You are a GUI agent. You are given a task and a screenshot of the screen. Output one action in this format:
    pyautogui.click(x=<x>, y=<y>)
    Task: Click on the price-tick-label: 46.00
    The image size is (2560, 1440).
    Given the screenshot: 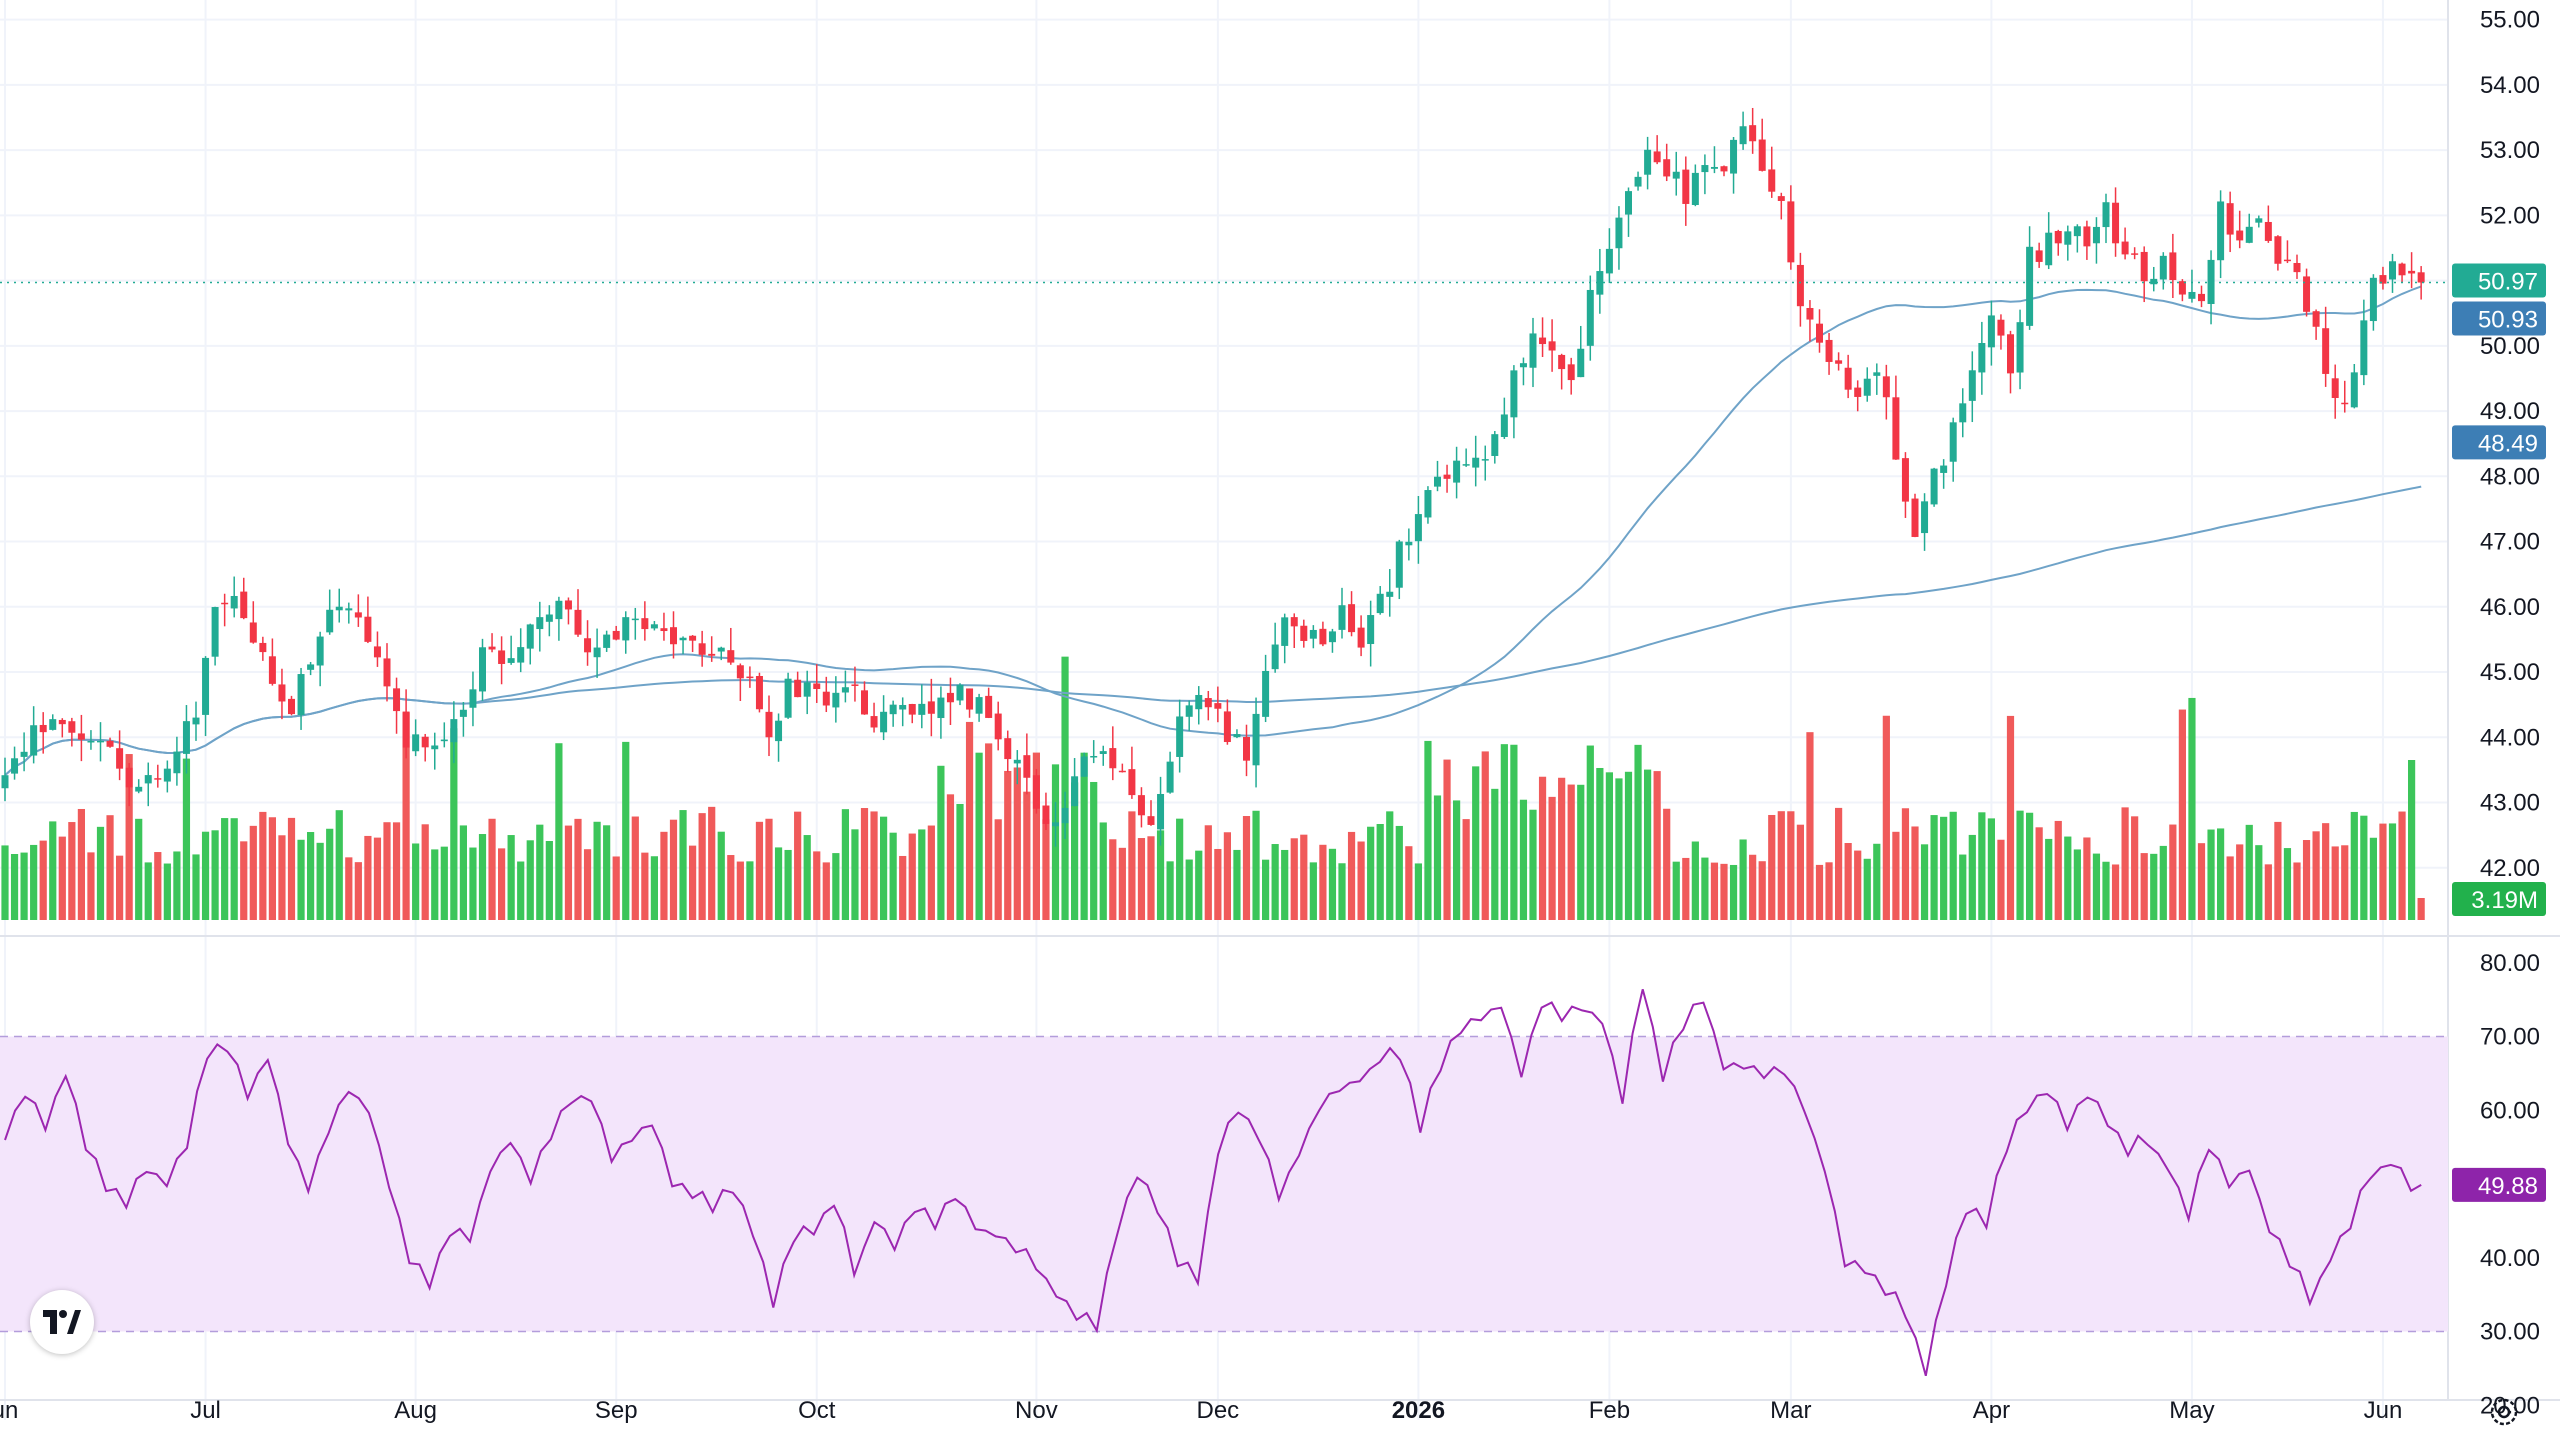 What is the action you would take?
    pyautogui.click(x=2510, y=607)
    